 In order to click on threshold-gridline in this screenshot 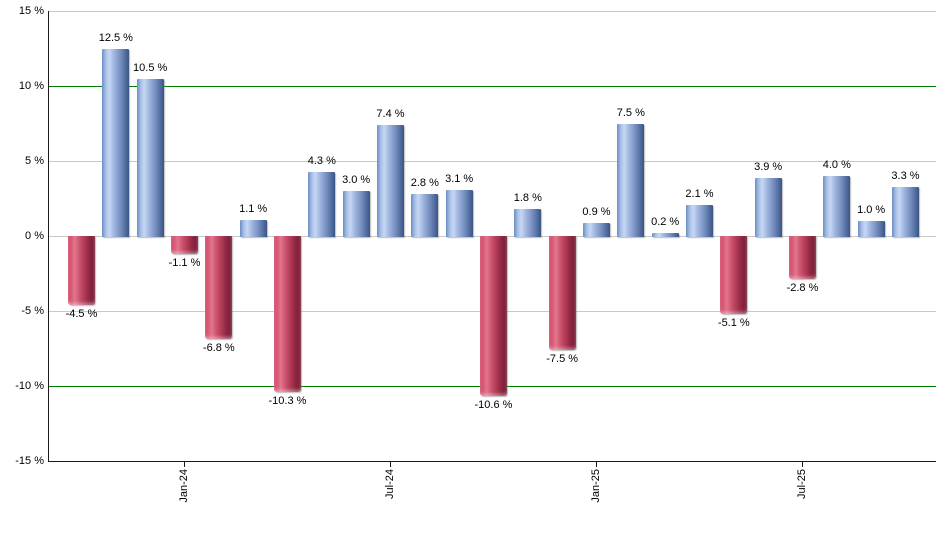, I will do `click(492, 86)`.